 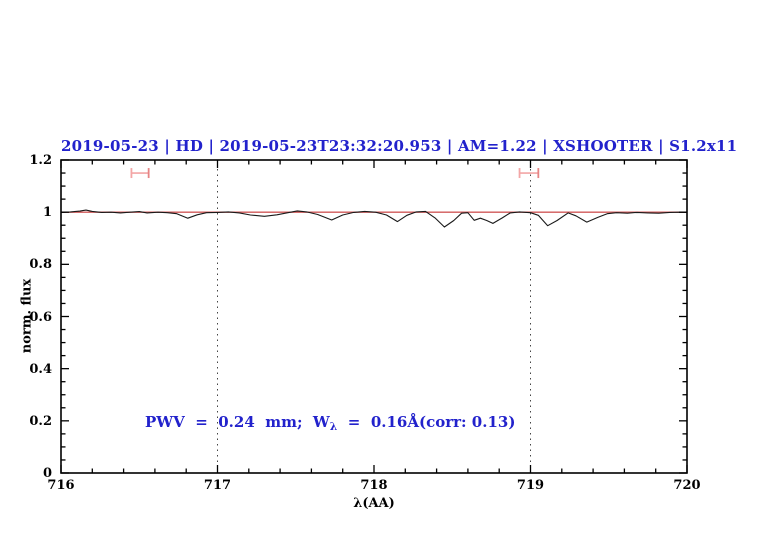 What do you see at coordinates (40, 265) in the screenshot?
I see `y-tick-label: 0.8` at bounding box center [40, 265].